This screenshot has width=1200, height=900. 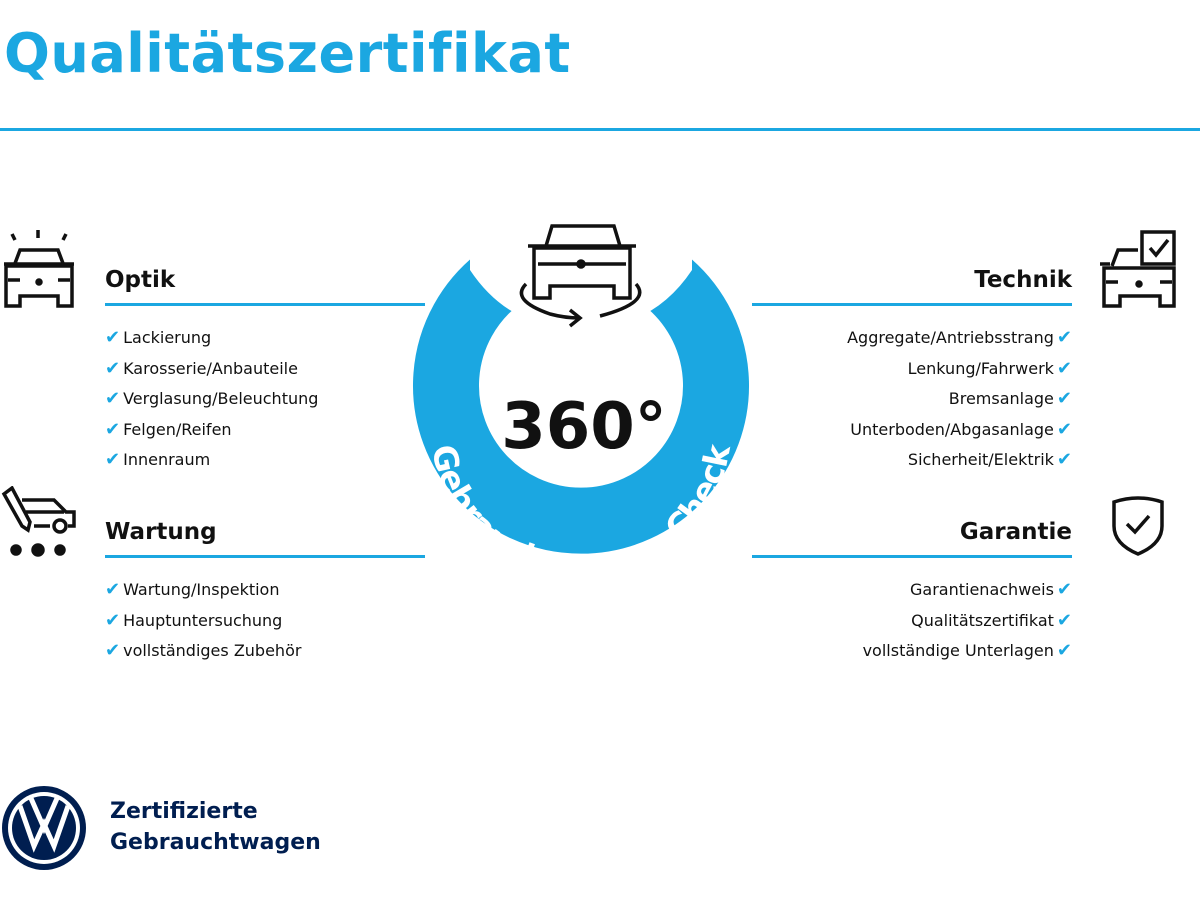 I want to click on list-item: ✔ Innenraum, so click(x=158, y=459).